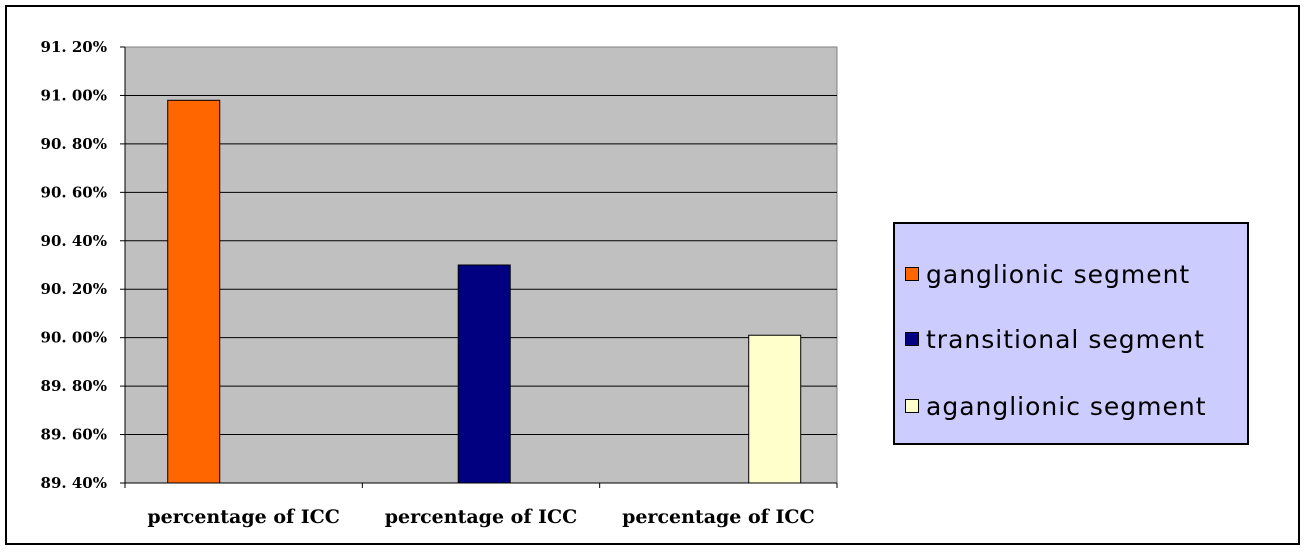  Describe the element at coordinates (74, 95) in the screenshot. I see `y-tick-label: 91. 00%` at that location.